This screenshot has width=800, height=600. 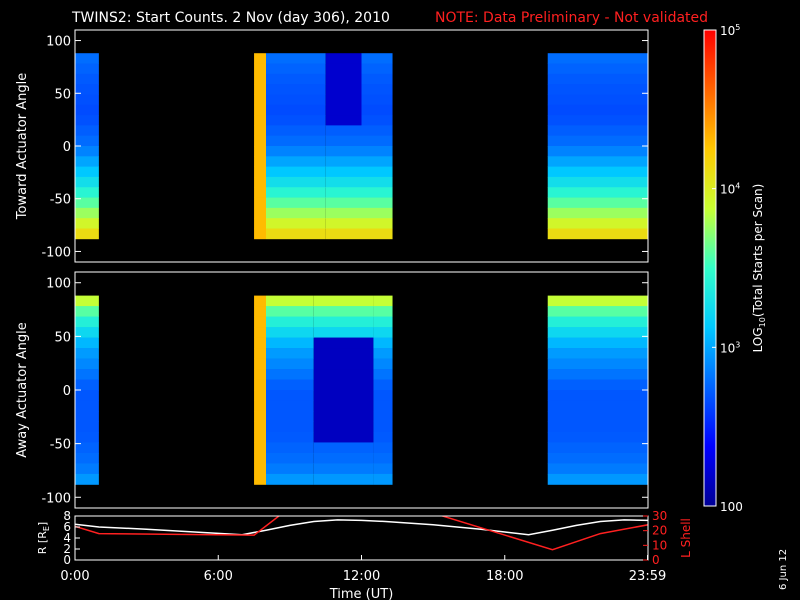 What do you see at coordinates (730, 347) in the screenshot?
I see `colorbar-tick-label: 103` at bounding box center [730, 347].